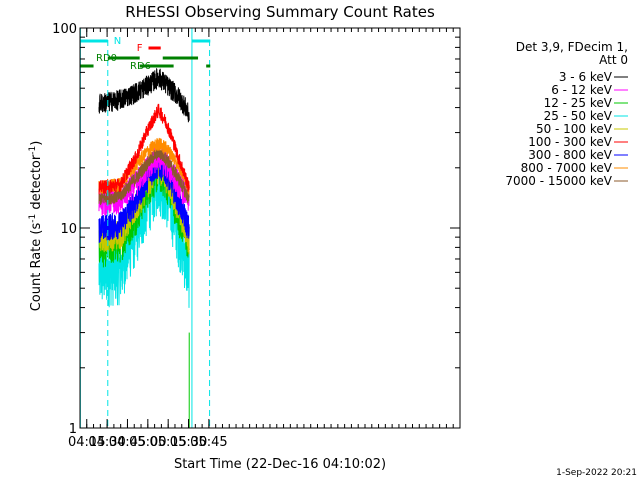 This screenshot has height=485, width=640. What do you see at coordinates (154, 48) in the screenshot?
I see `flare-bar` at bounding box center [154, 48].